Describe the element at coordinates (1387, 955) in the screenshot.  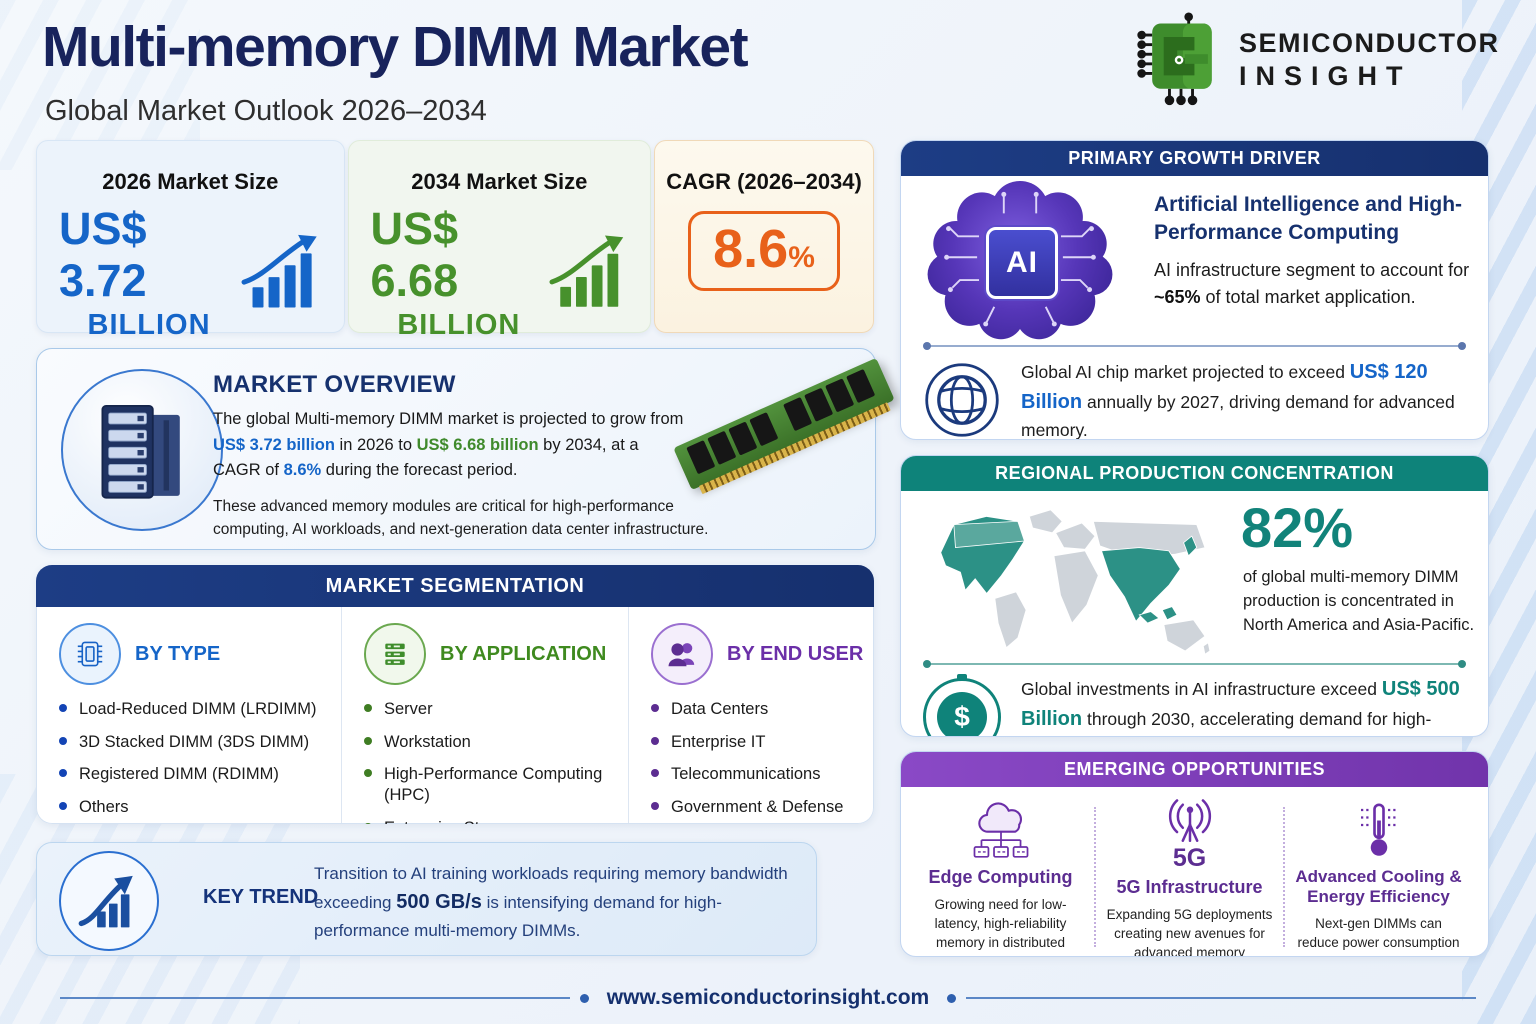
I see `power-reduction-highlight: 40%` at that location.